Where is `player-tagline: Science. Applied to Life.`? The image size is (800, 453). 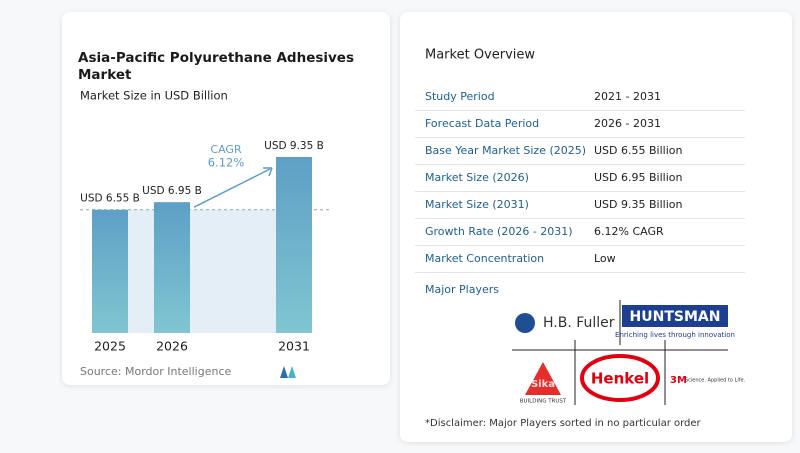
player-tagline: Science. Applied to Life. is located at coordinates (715, 381).